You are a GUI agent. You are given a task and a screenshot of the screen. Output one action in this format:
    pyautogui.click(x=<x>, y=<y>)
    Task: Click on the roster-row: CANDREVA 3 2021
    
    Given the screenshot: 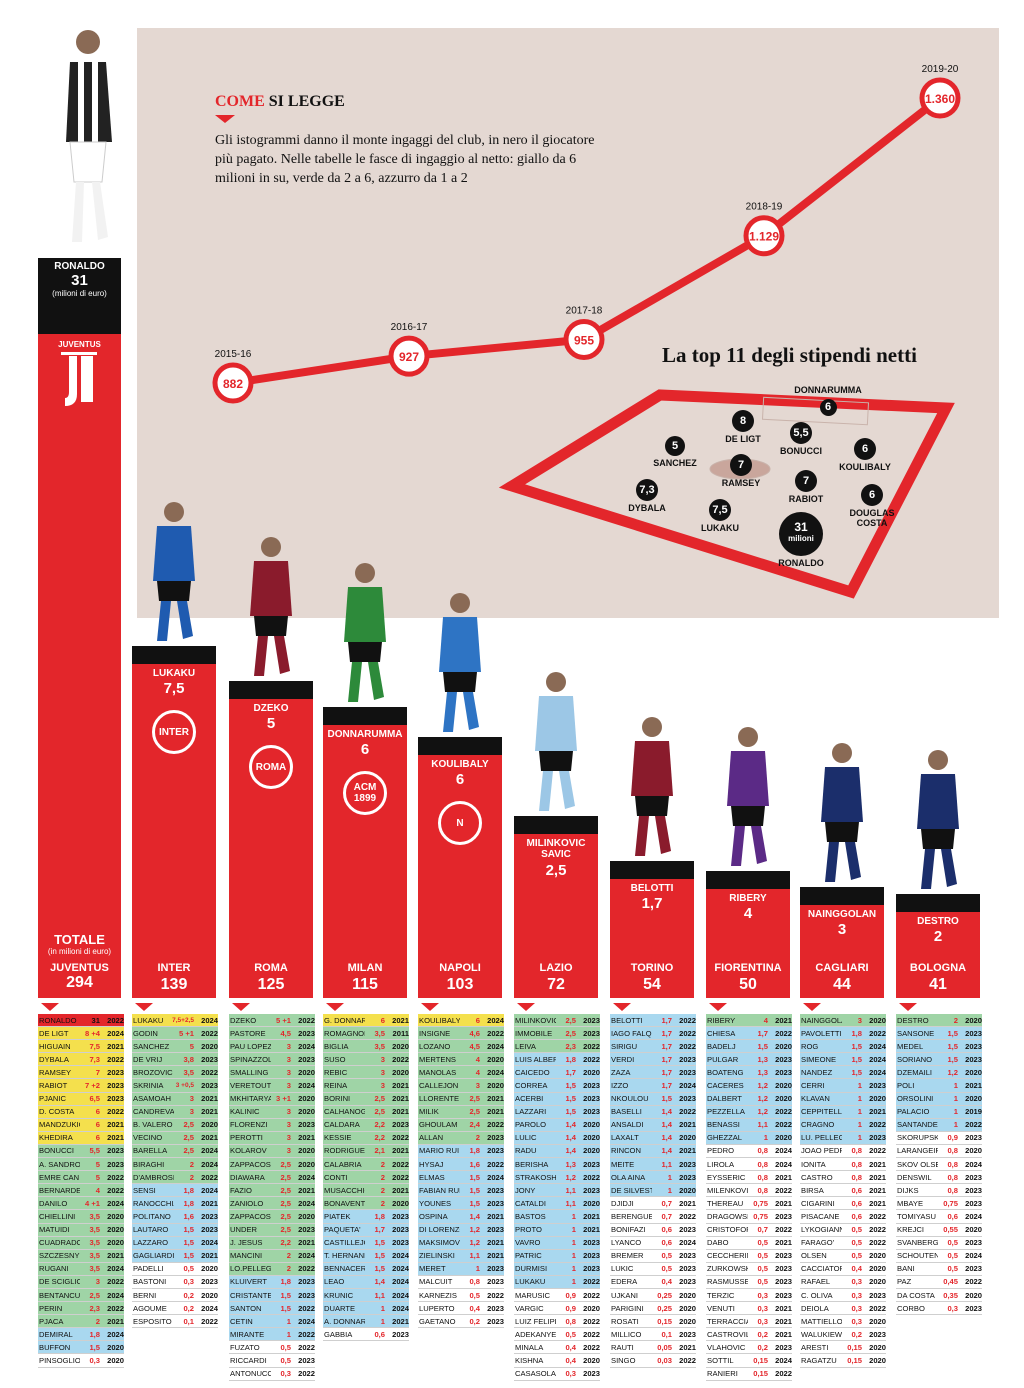 What is the action you would take?
    pyautogui.click(x=175, y=1112)
    